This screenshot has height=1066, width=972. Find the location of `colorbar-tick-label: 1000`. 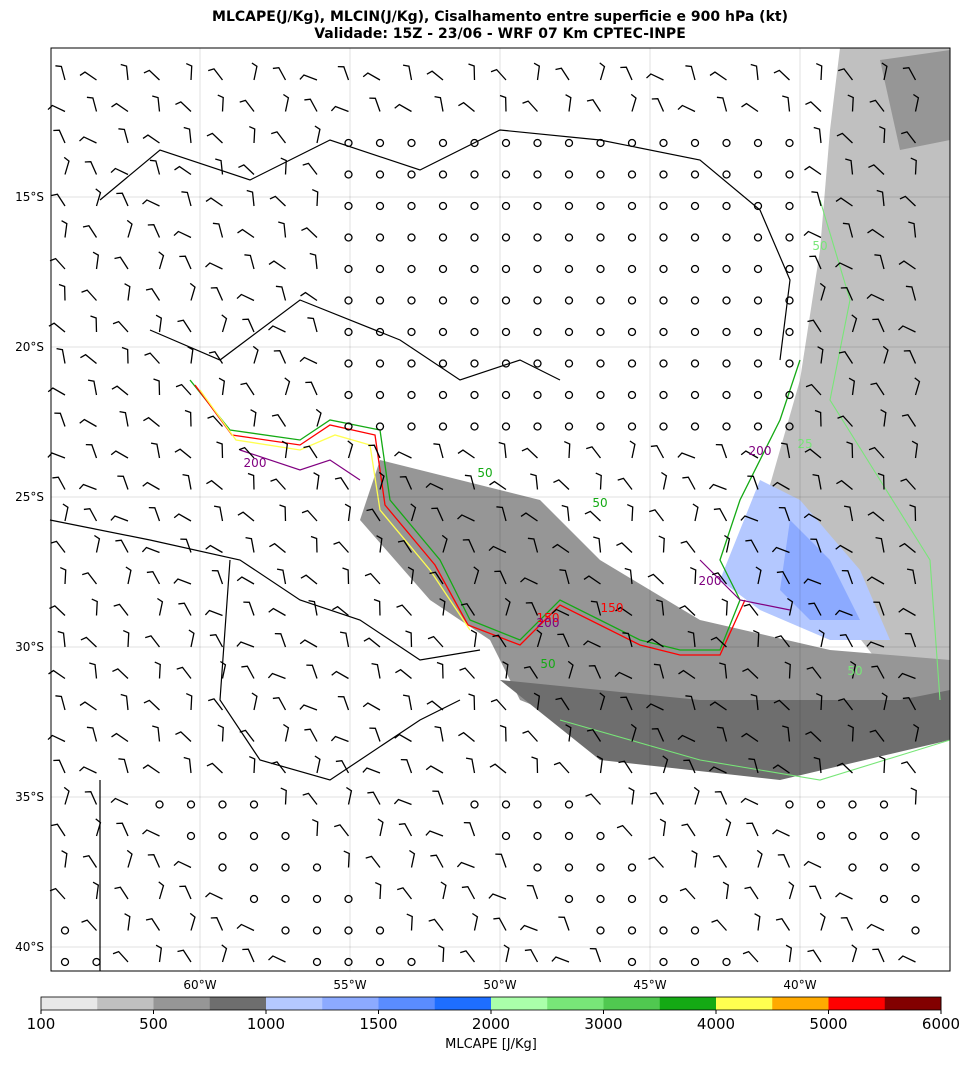

colorbar-tick-label: 1000 is located at coordinates (266, 1024).